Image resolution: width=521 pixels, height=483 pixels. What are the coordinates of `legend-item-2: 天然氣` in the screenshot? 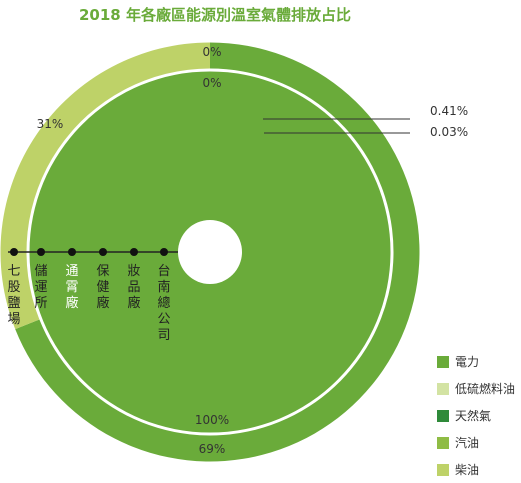 It's located at (476, 415).